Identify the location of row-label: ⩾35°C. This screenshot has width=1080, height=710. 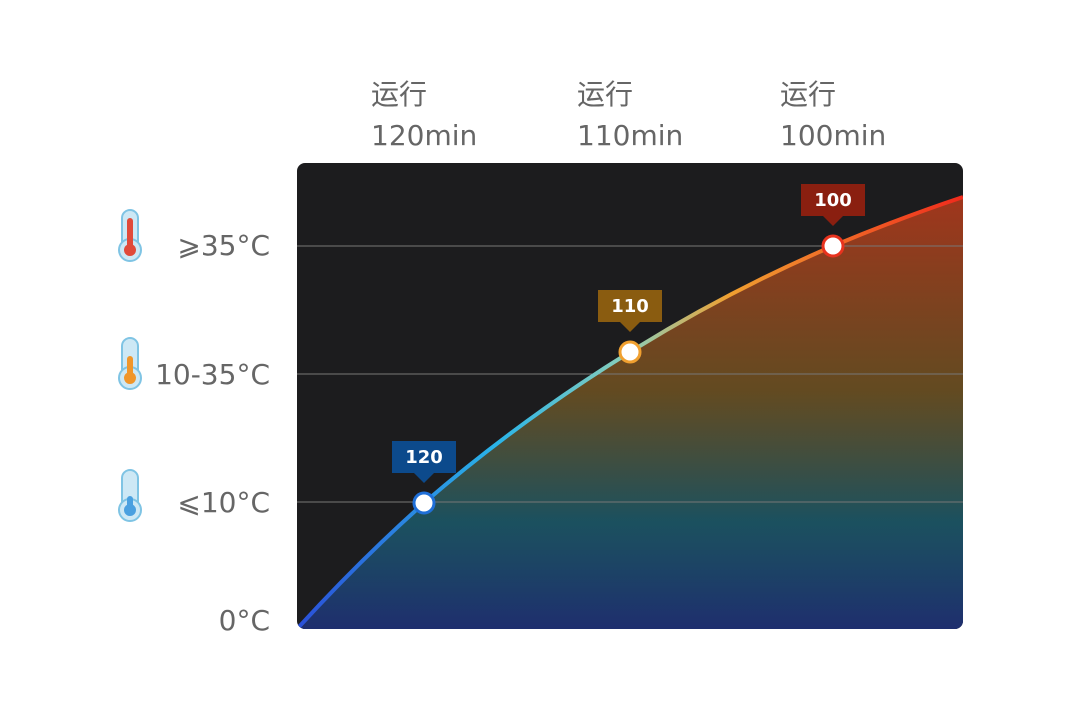
(223, 245).